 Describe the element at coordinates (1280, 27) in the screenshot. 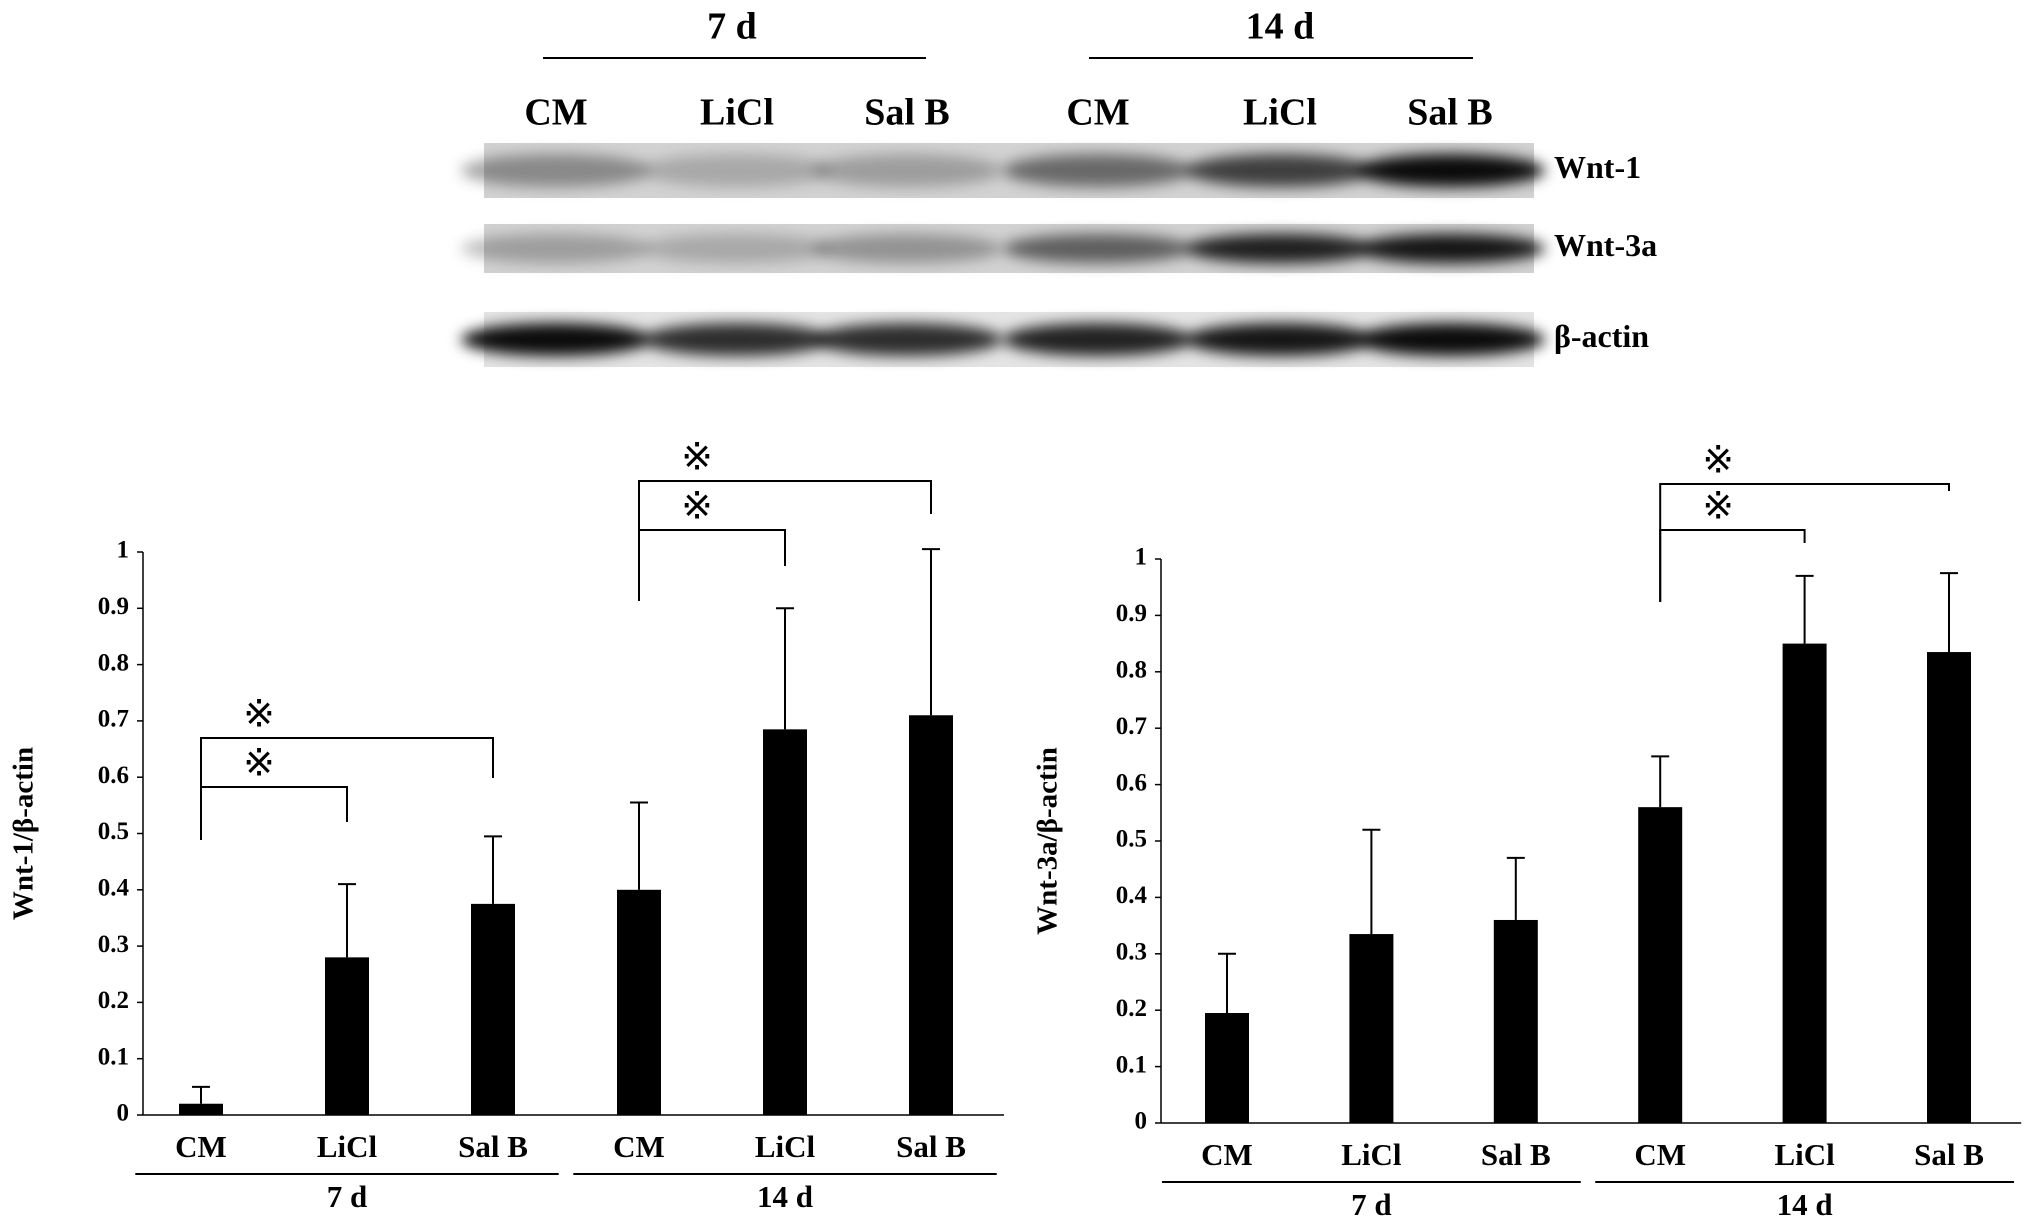

I see `blot-group-label: 14 d` at that location.